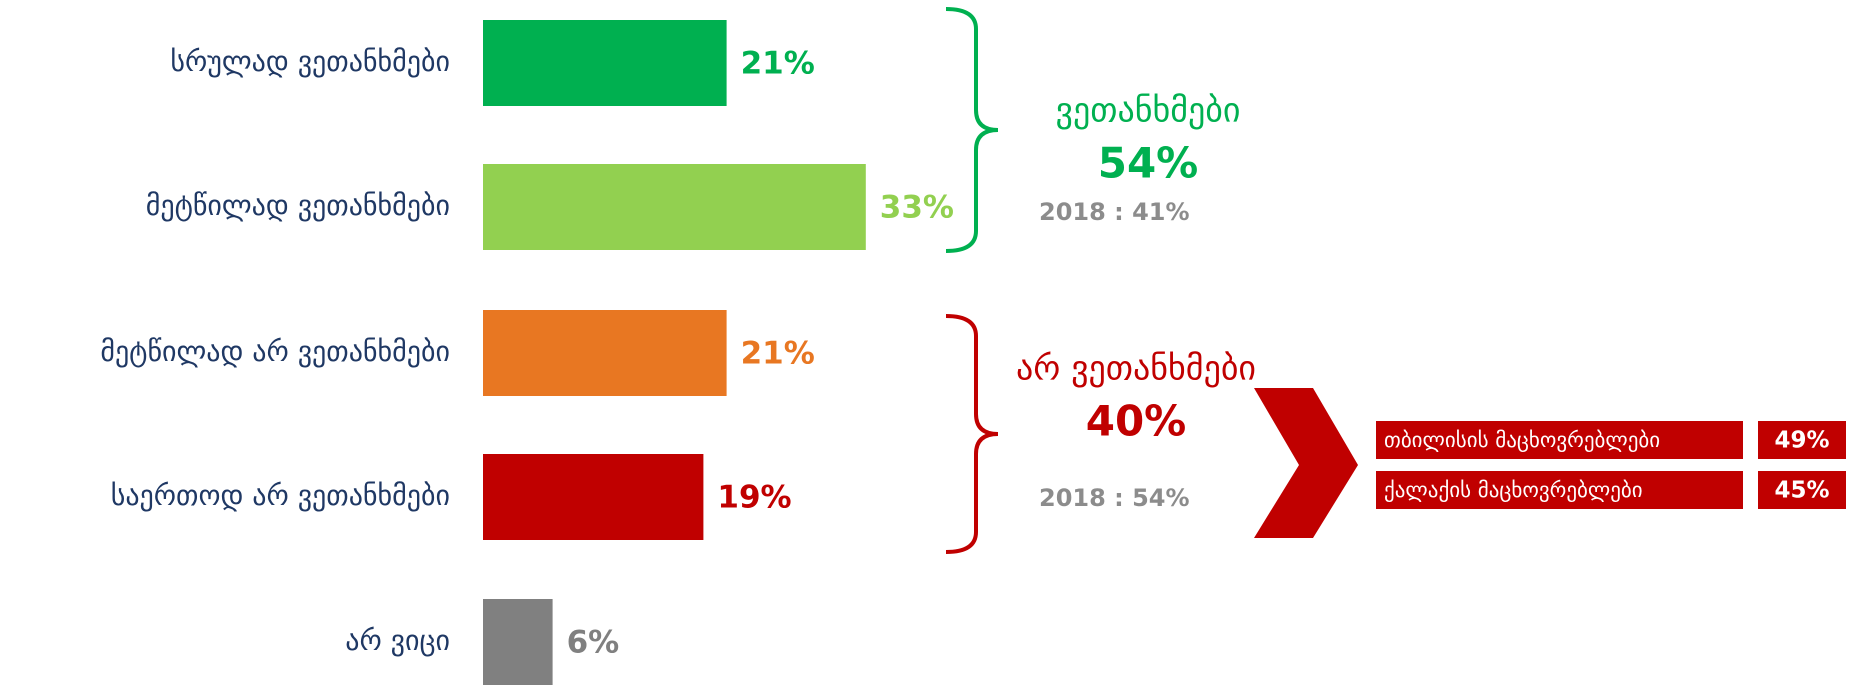  Describe the element at coordinates (310, 61) in the screenshot. I see `category-label: სრულად ვეთანხმები` at that location.